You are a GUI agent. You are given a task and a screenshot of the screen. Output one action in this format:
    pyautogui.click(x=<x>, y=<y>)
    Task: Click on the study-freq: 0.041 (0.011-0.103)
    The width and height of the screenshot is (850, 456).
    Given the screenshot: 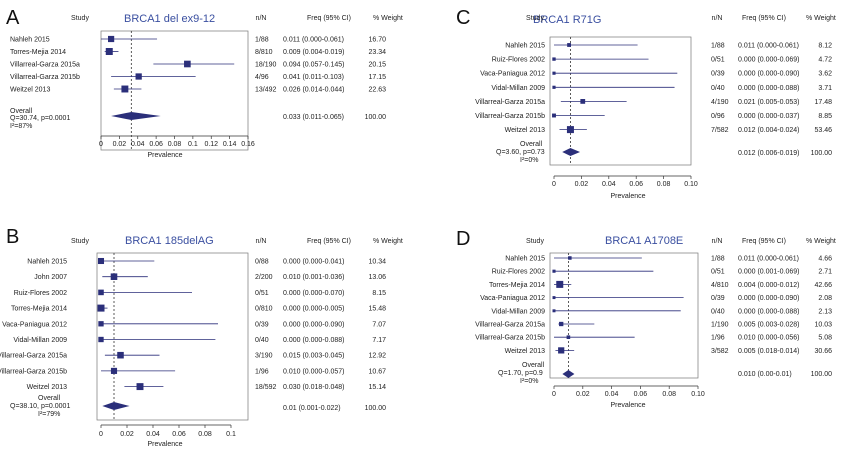 What is the action you would take?
    pyautogui.click(x=313, y=77)
    